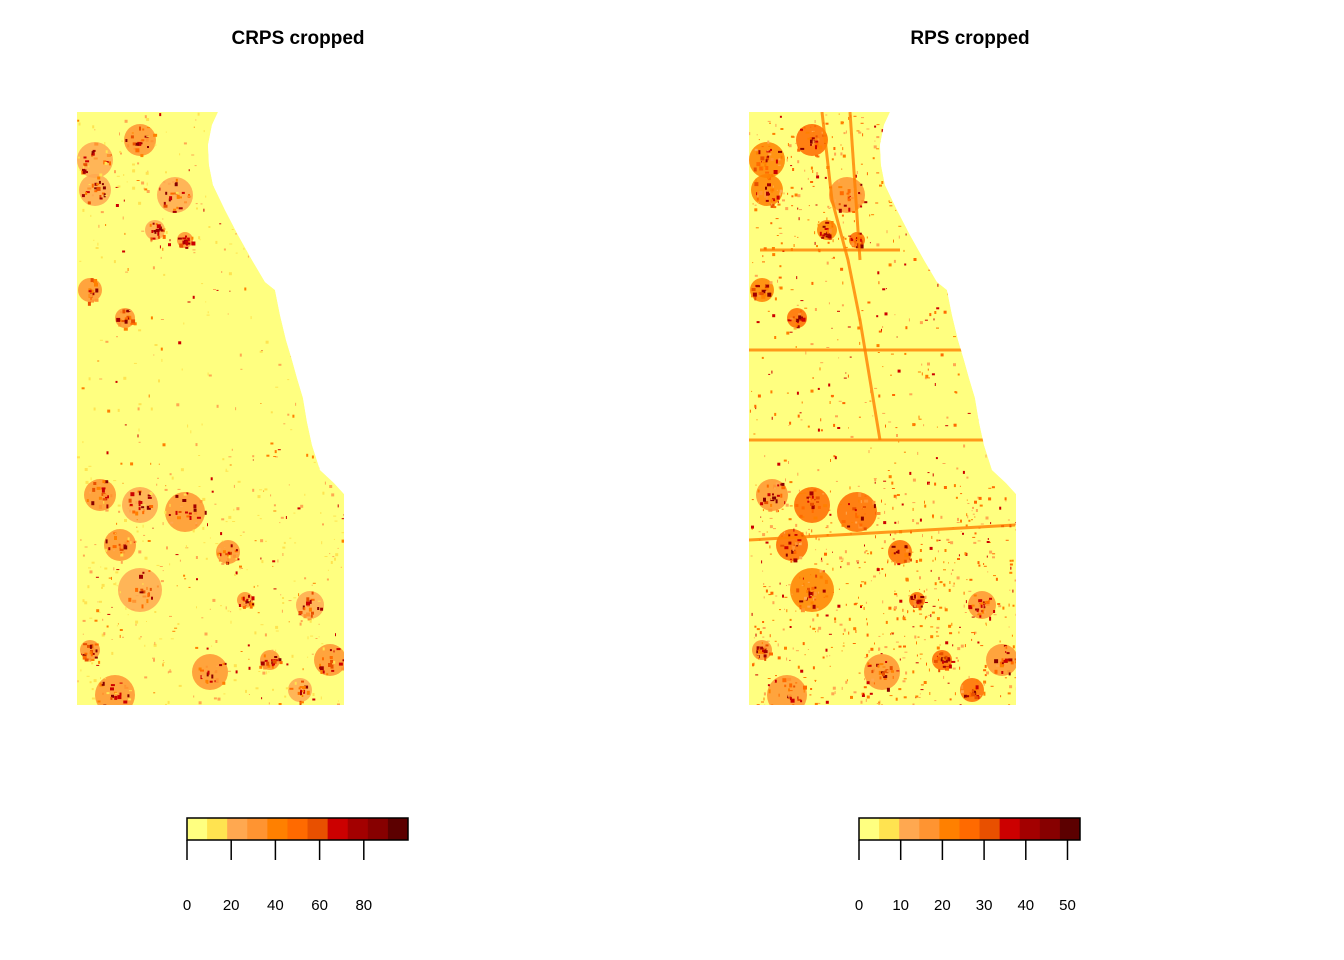 This screenshot has width=1344, height=960. I want to click on legend-swatch, so click(217, 829).